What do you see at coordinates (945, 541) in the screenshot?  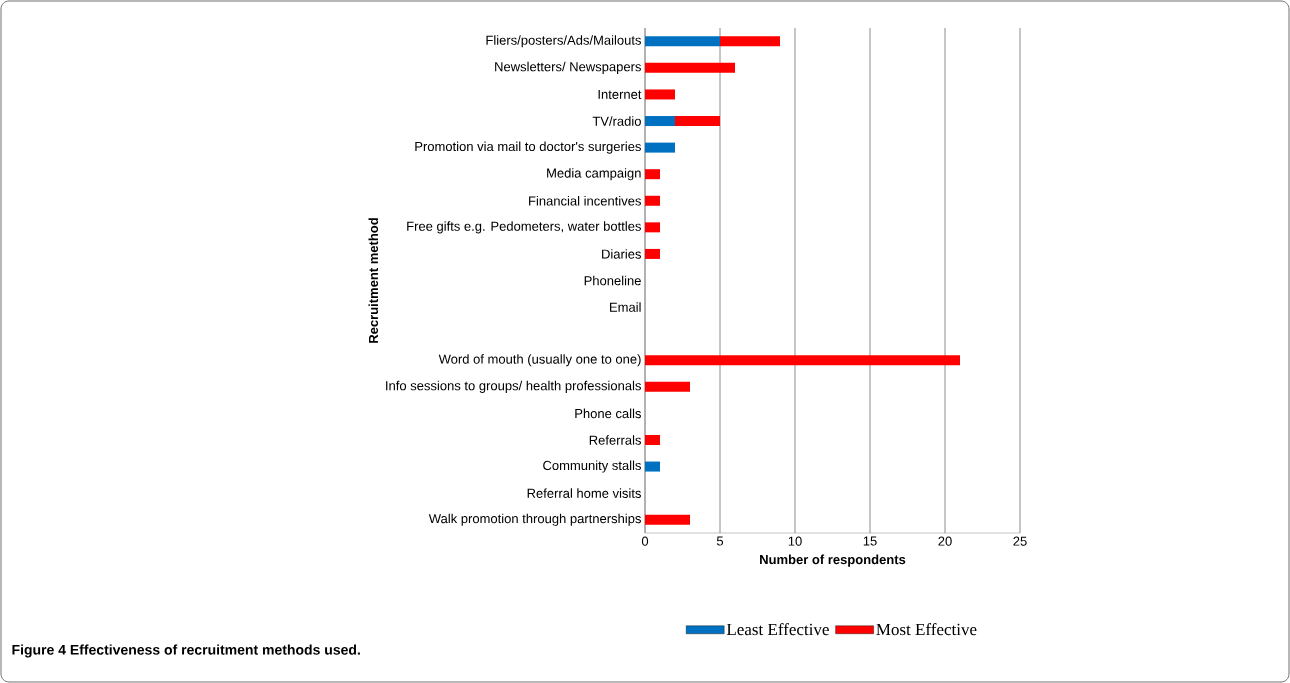 I see `x-tick-label: 20` at bounding box center [945, 541].